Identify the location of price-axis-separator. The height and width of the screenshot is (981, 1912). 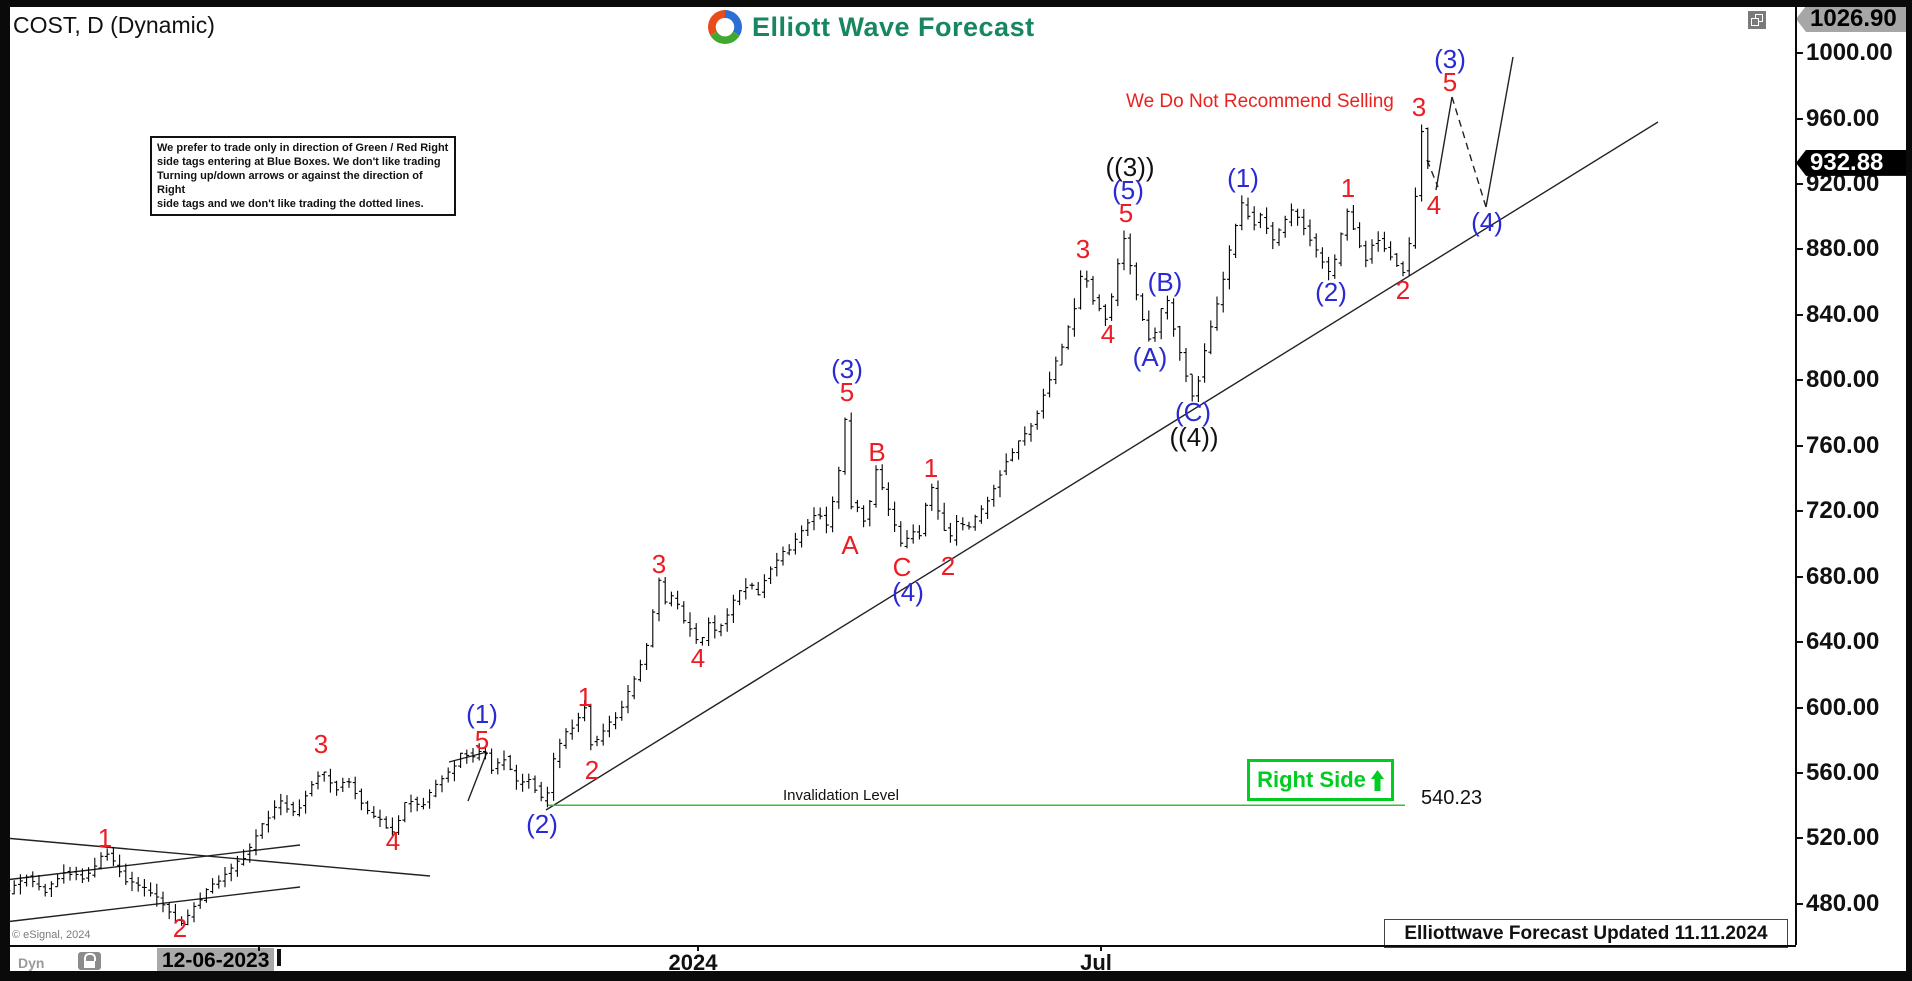
(1796, 476).